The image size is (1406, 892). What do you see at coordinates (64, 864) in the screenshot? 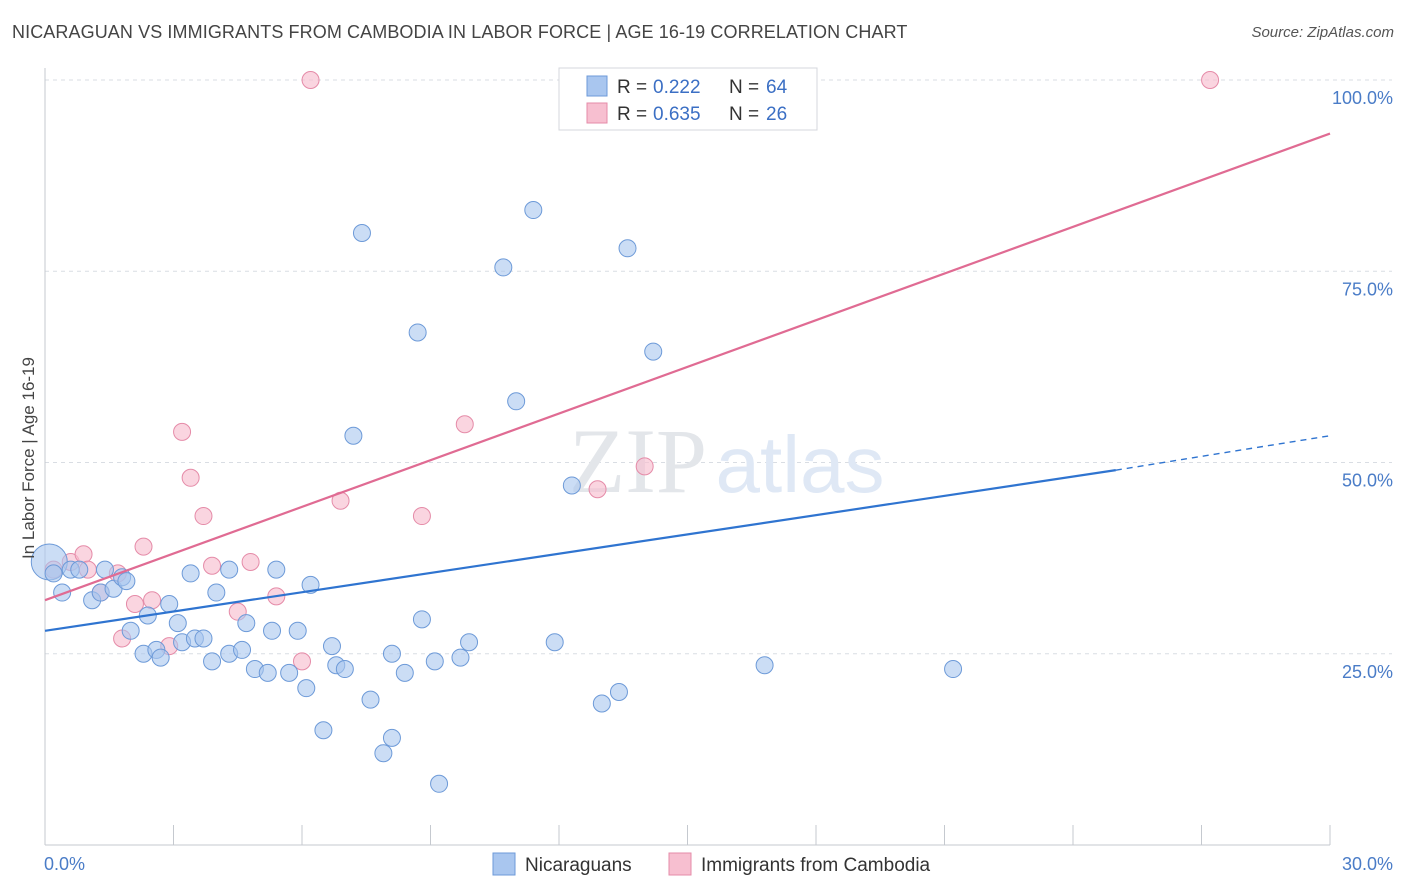
I see `x-tick-label-min: 0.0%` at bounding box center [64, 864].